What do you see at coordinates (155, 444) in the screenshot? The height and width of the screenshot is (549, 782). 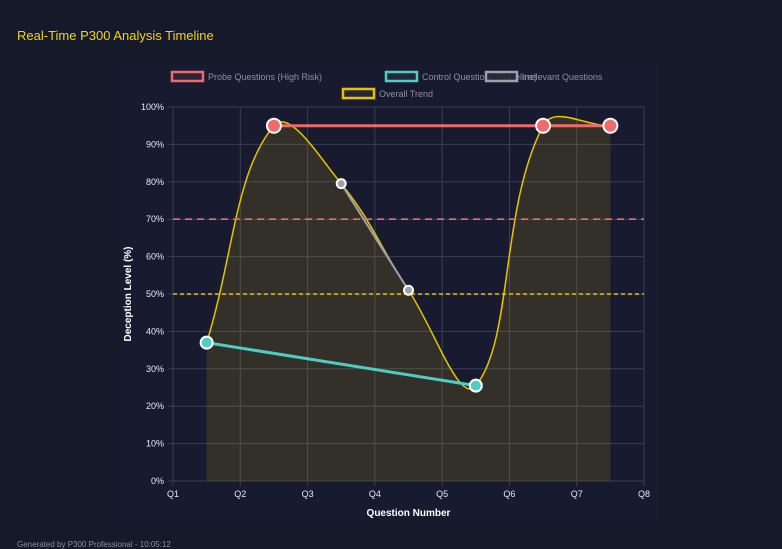 I see `y-tick-label: 10%` at bounding box center [155, 444].